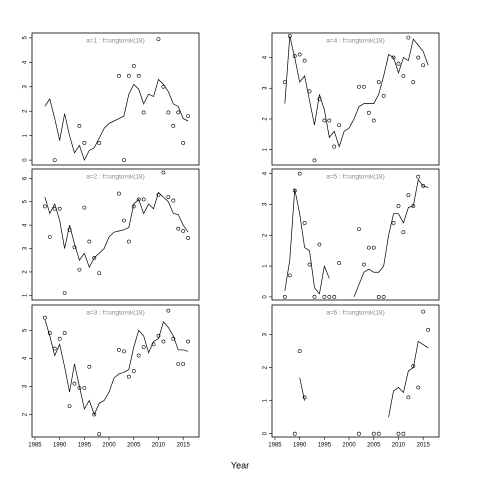  Describe the element at coordinates (115, 41) in the screenshot. I see `panel-title: a=1 : f=ungtorsk(18)` at that location.